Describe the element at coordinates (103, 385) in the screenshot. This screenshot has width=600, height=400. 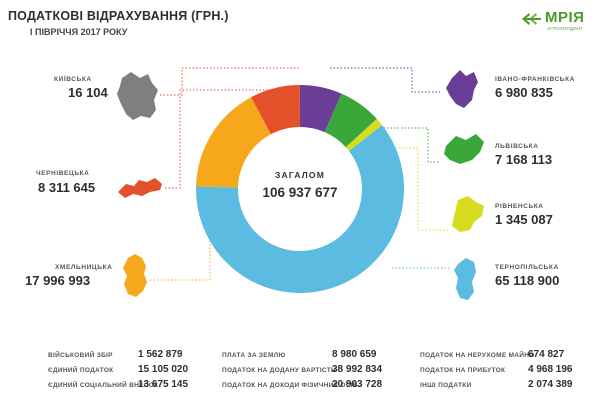
I see `tax-label: ЄДИНИЙ СОЦІАЛЬНИЙ ВНЕСОК` at that location.